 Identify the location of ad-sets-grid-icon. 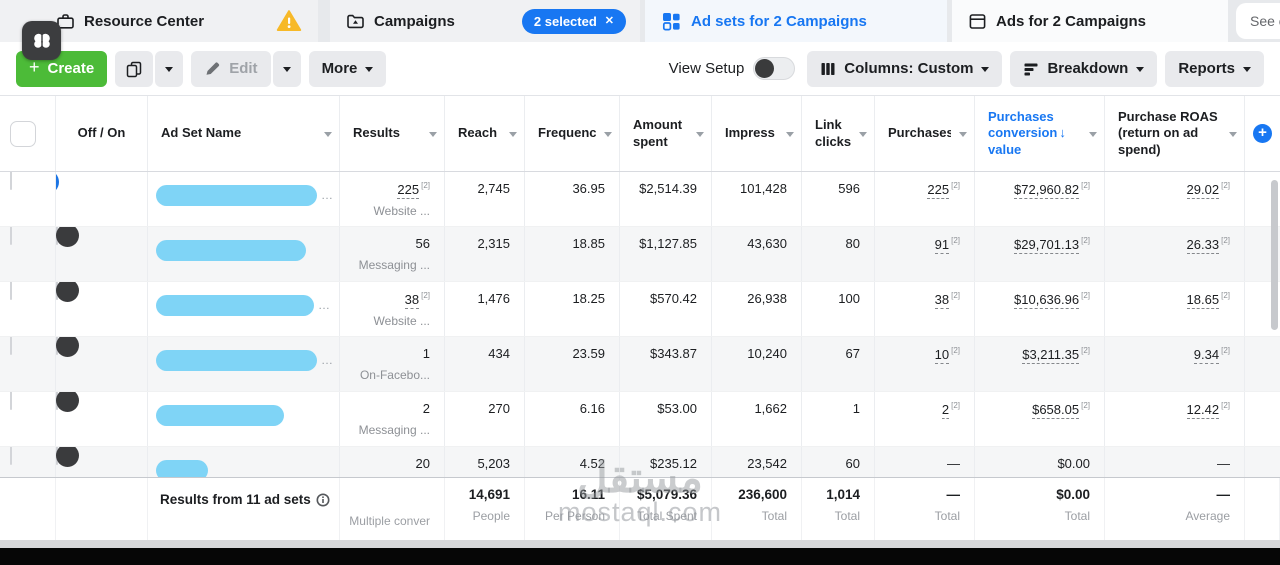
(671, 21).